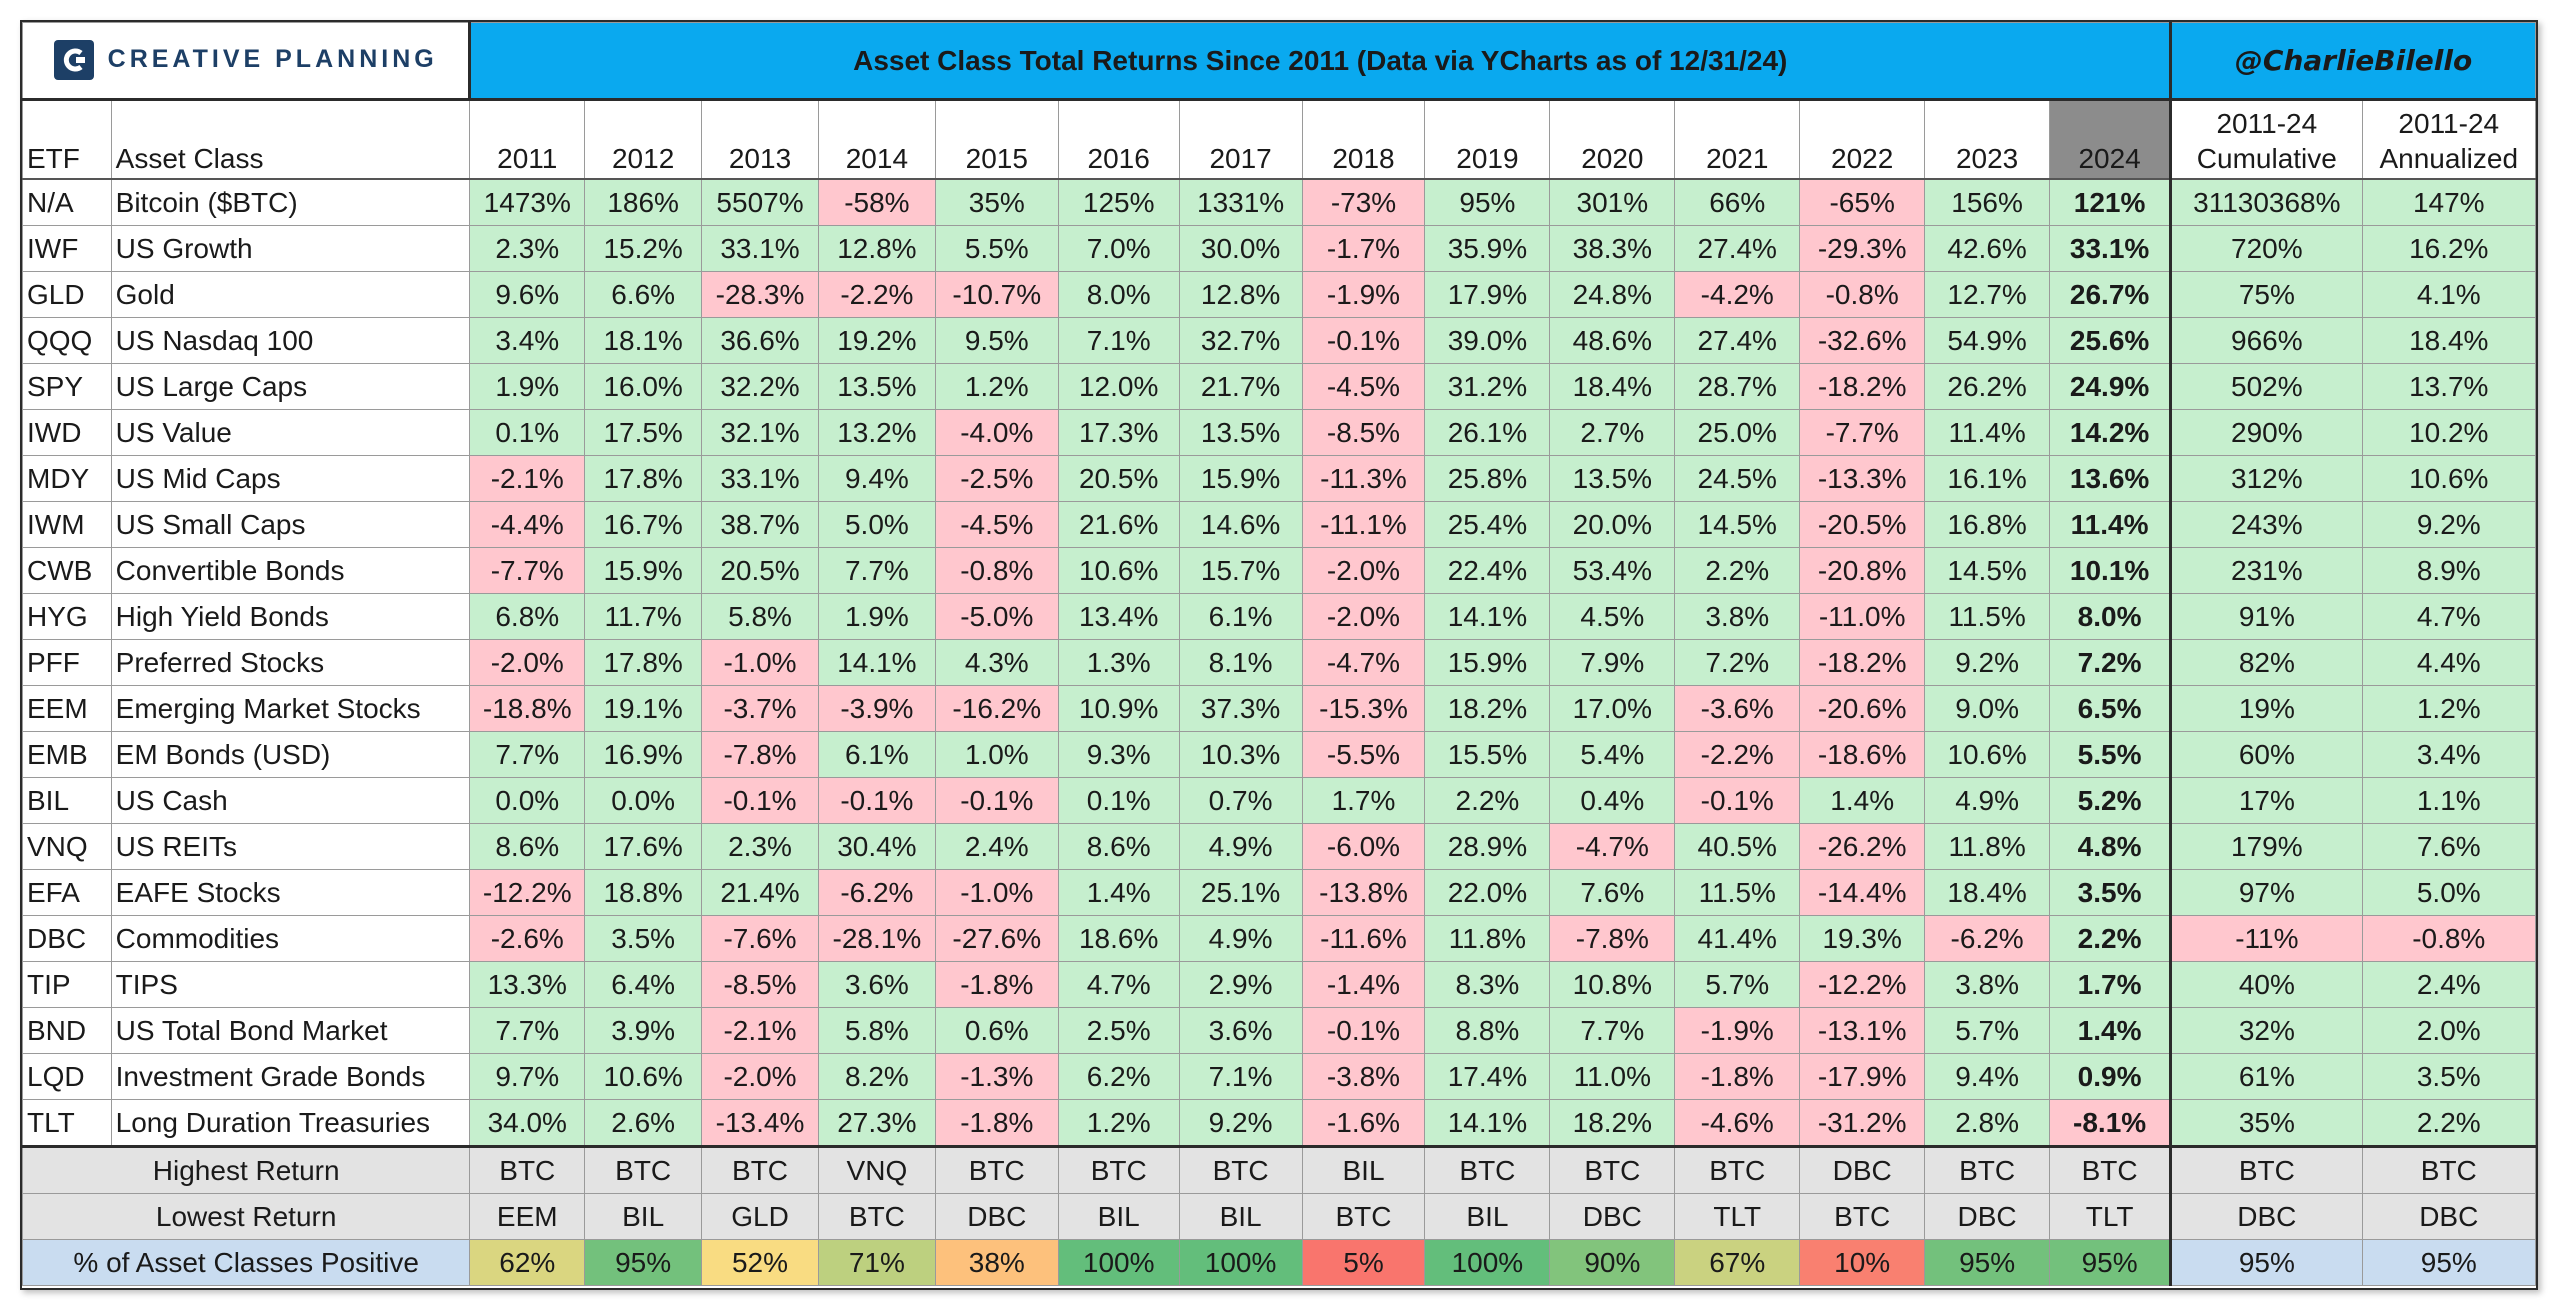 This screenshot has height=1310, width=2560. I want to click on return-cell: 2.2%, so click(1487, 800).